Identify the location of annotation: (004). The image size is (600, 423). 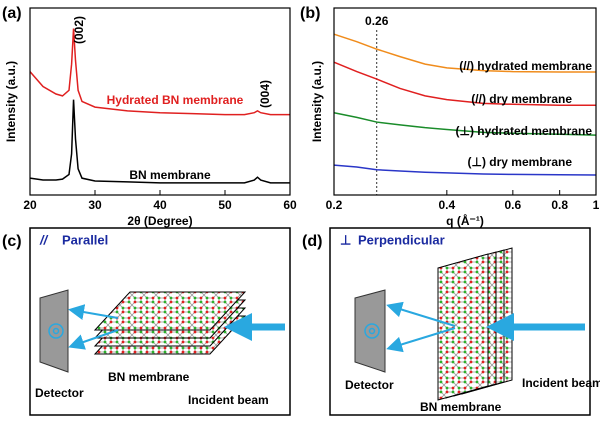
(265, 94).